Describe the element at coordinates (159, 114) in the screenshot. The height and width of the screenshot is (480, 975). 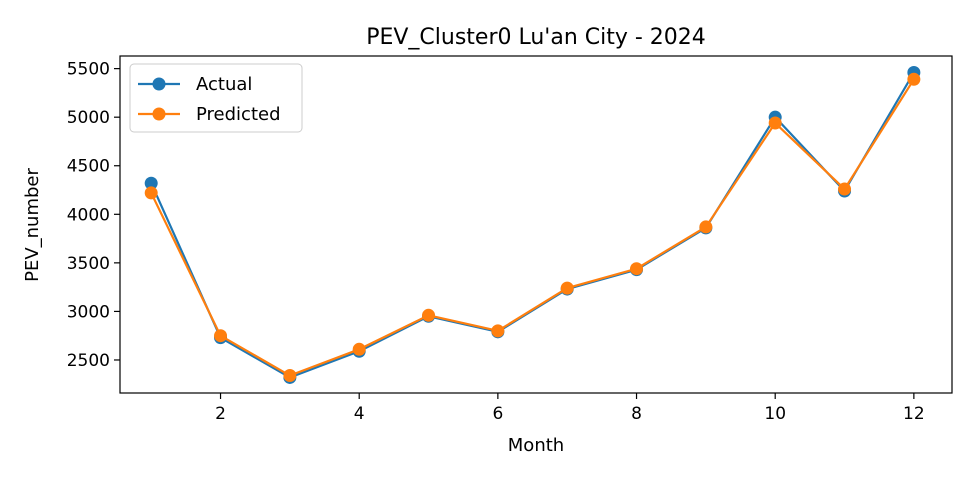
I see `legend-marker-predicted` at that location.